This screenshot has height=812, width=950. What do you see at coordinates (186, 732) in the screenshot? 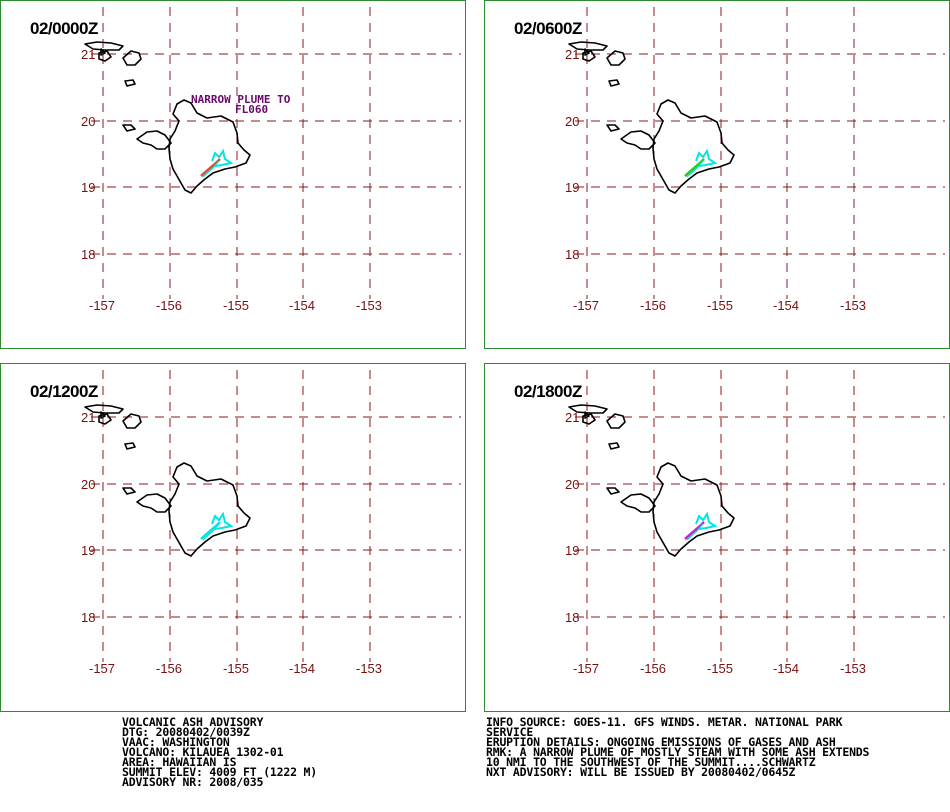
I see `advisory-line: DTG: 20080402/0039Z` at bounding box center [186, 732].